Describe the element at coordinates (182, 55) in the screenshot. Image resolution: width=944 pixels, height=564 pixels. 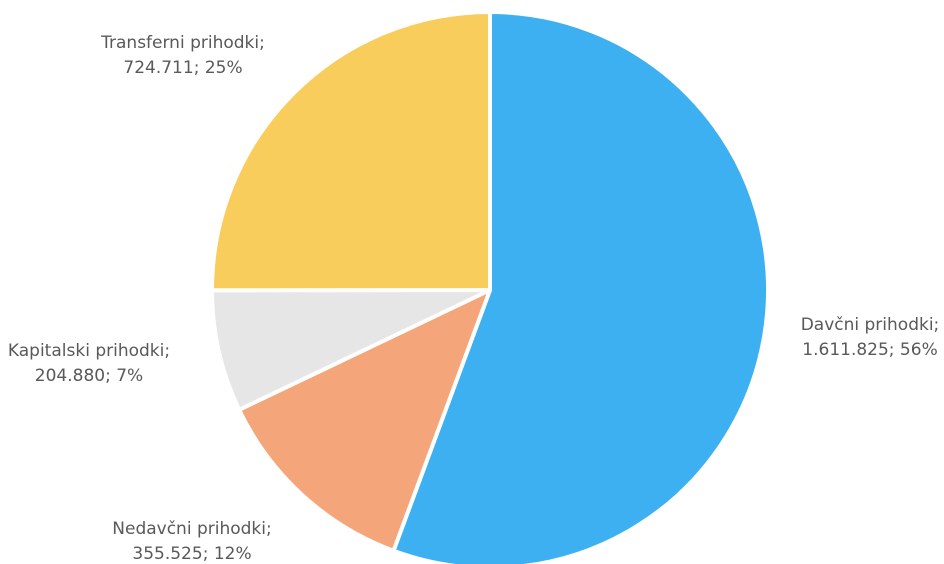
I see `data-label-transferni: Transferni prihodki; 724.711; 25%` at that location.